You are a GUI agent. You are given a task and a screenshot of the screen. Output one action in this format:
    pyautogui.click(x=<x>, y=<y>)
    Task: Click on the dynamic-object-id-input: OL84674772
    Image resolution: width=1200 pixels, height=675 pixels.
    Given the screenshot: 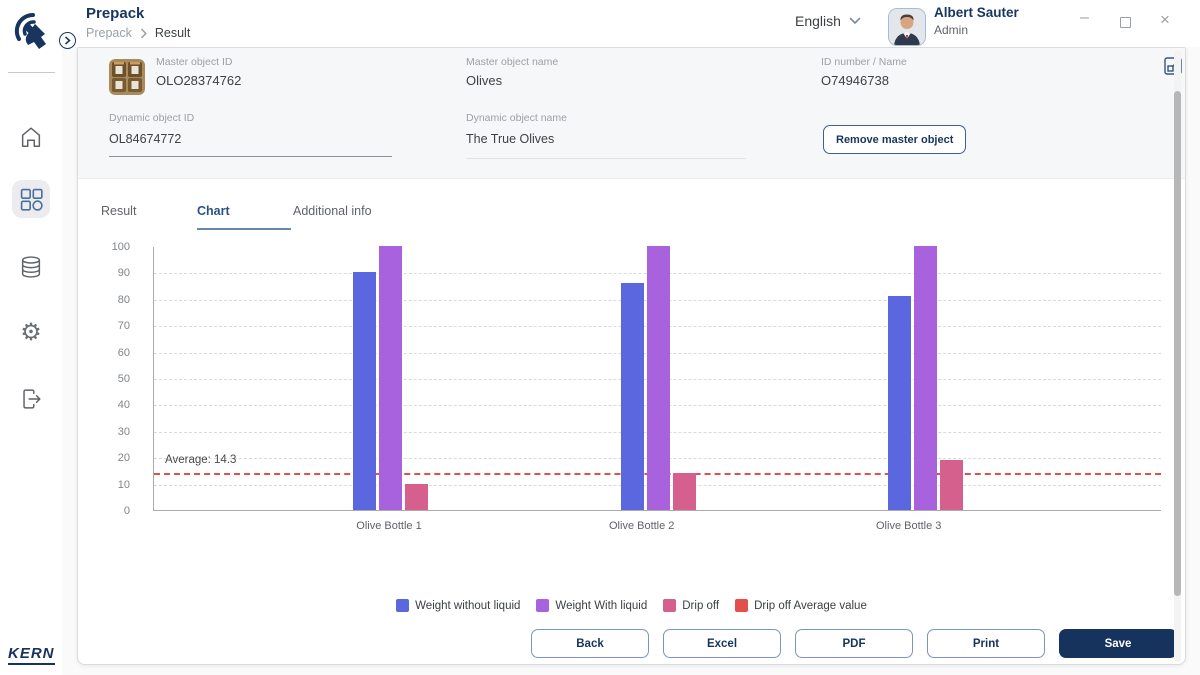 What is the action you would take?
    pyautogui.click(x=145, y=139)
    